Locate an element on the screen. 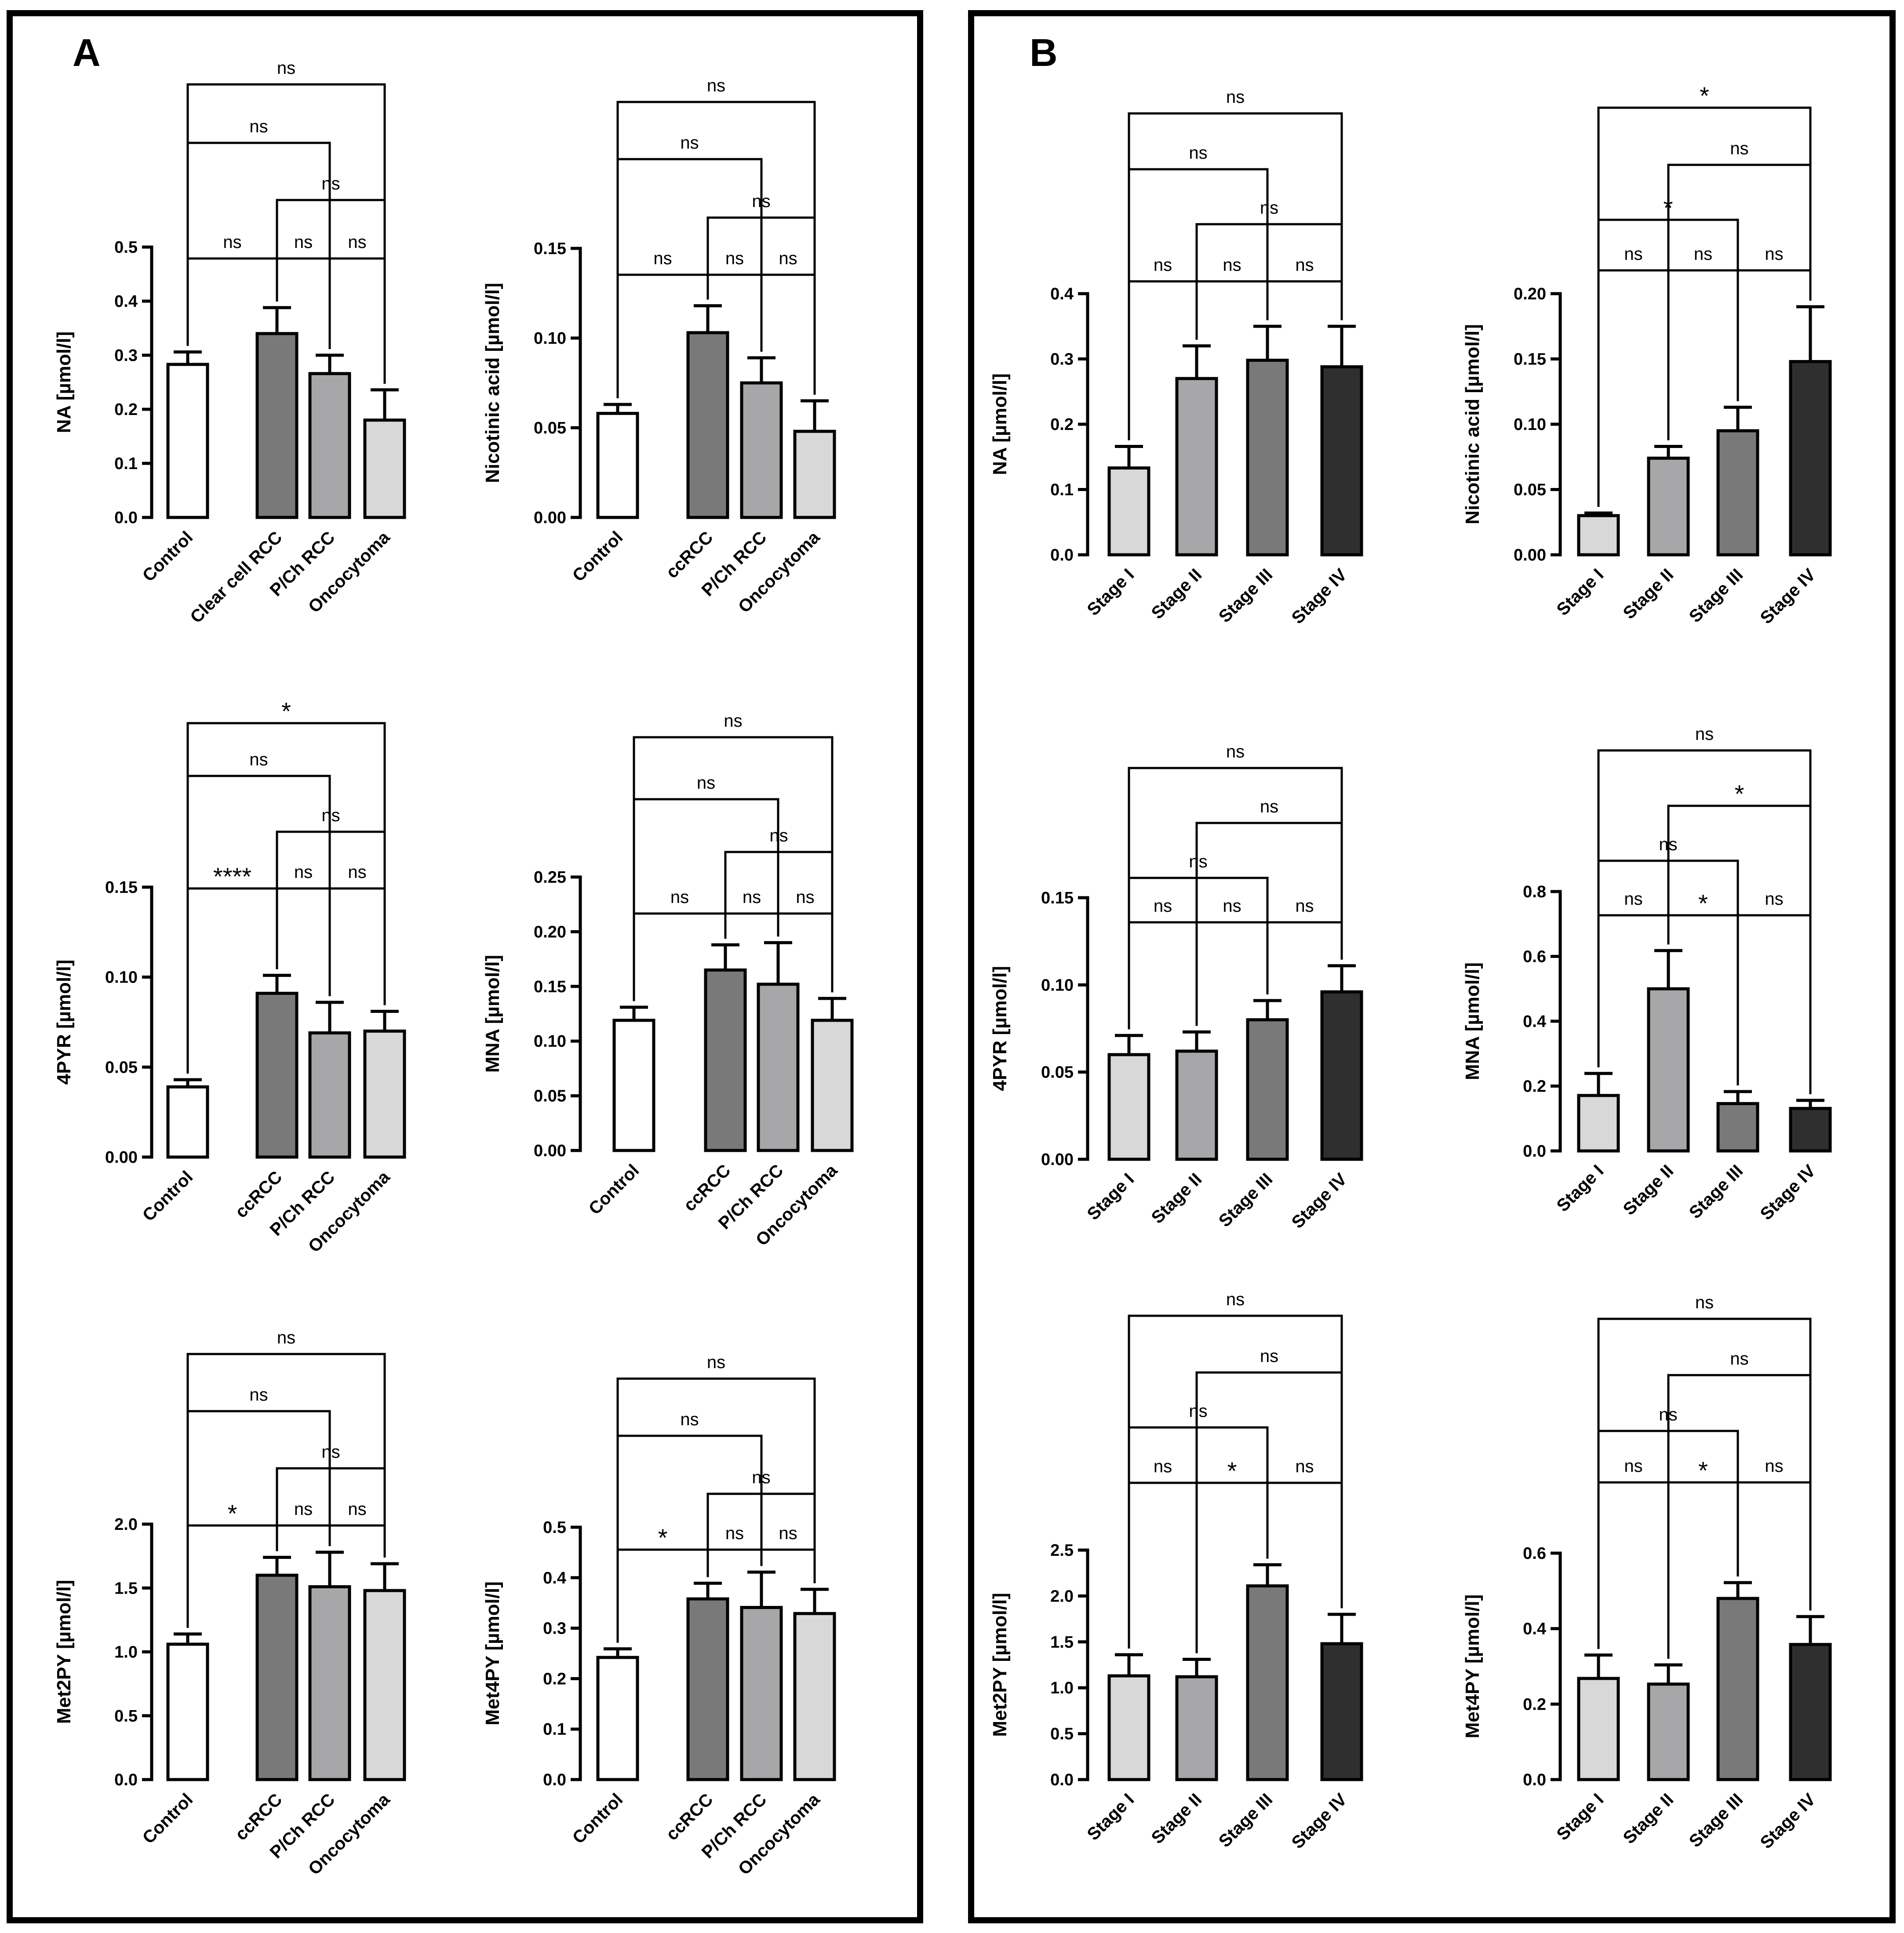  x-tick-label: Stage III is located at coordinates (1246, 595).